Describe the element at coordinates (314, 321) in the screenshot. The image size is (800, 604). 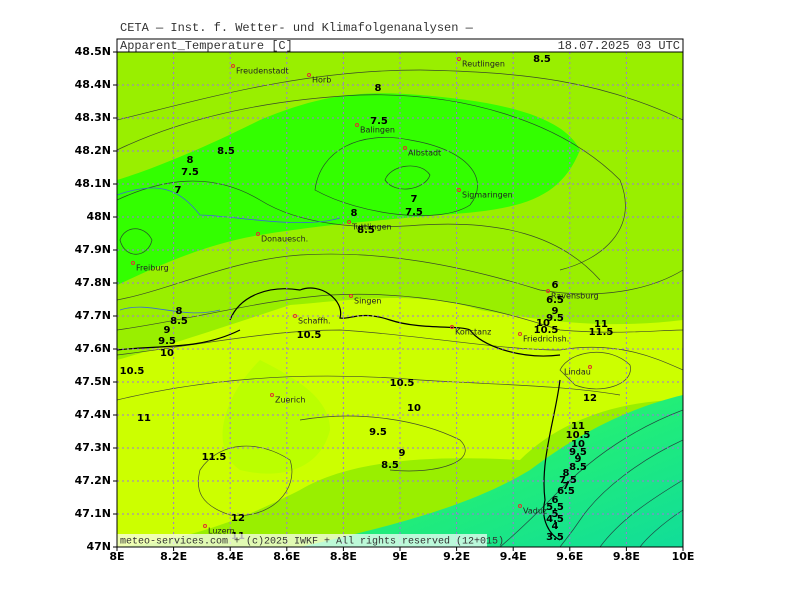
I see `city-label: Schaffh.` at that location.